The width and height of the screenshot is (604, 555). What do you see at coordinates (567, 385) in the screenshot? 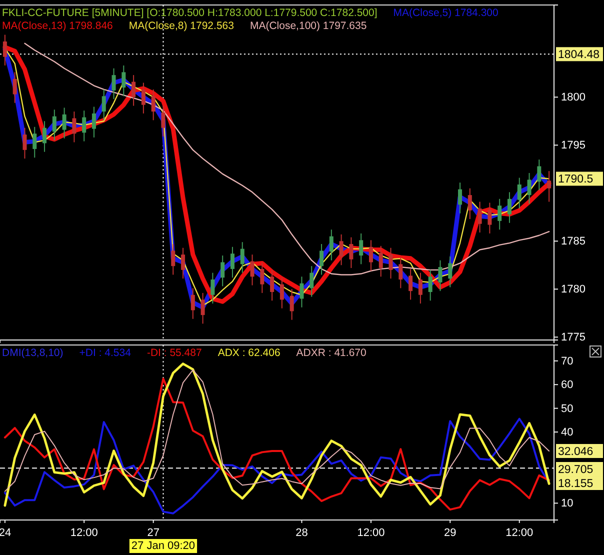
I see `y-tick-label: 60` at bounding box center [567, 385].